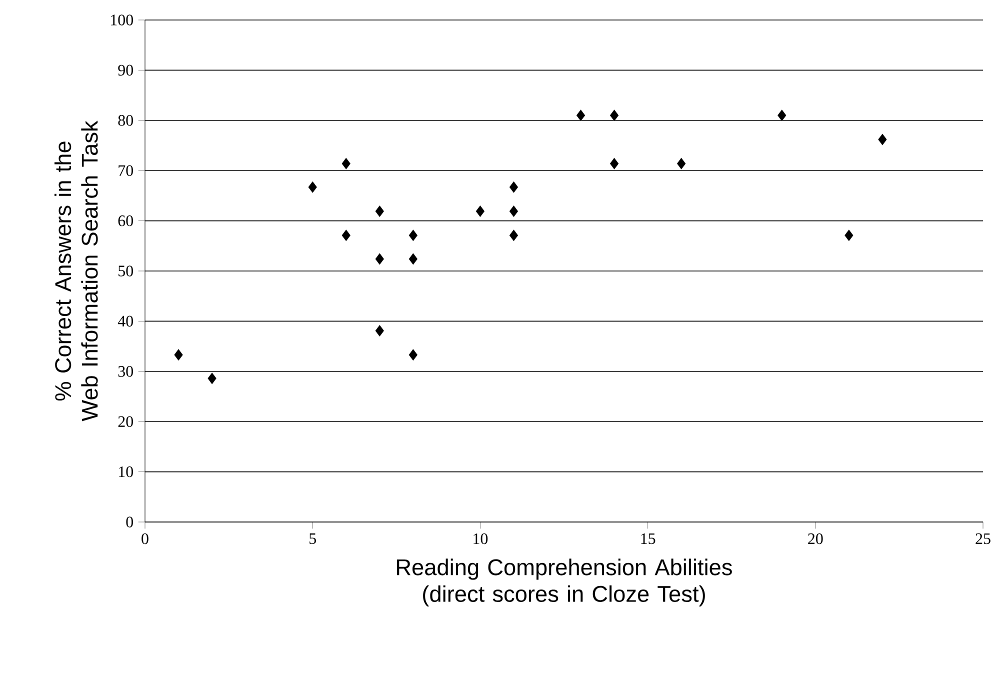 The width and height of the screenshot is (994, 685). What do you see at coordinates (126, 472) in the screenshot?
I see `y-tick-label: 10` at bounding box center [126, 472].